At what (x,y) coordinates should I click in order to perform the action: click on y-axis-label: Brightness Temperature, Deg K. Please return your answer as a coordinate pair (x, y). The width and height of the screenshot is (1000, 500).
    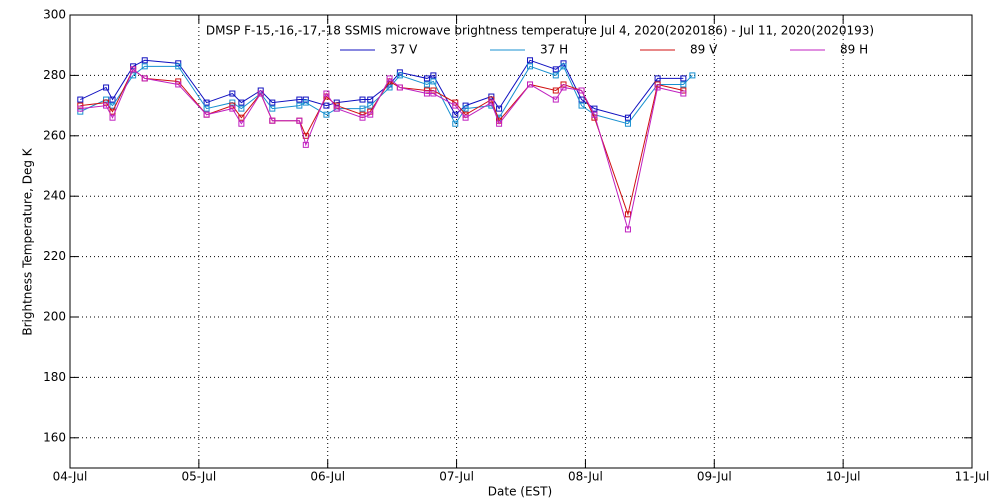
    Looking at the image, I should click on (28, 241).